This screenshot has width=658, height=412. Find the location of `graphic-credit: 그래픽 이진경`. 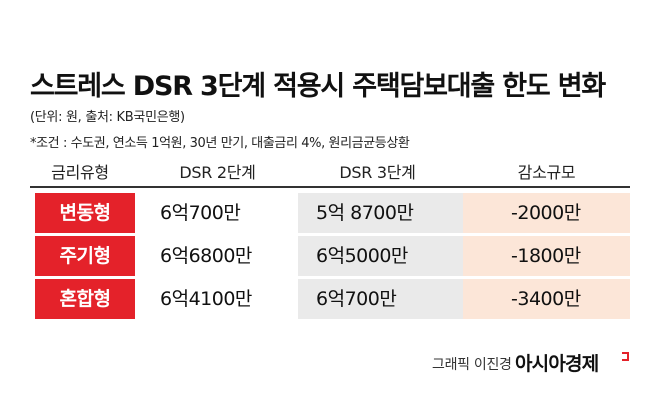

graphic-credit: 그래픽 이진경 is located at coordinates (472, 365).